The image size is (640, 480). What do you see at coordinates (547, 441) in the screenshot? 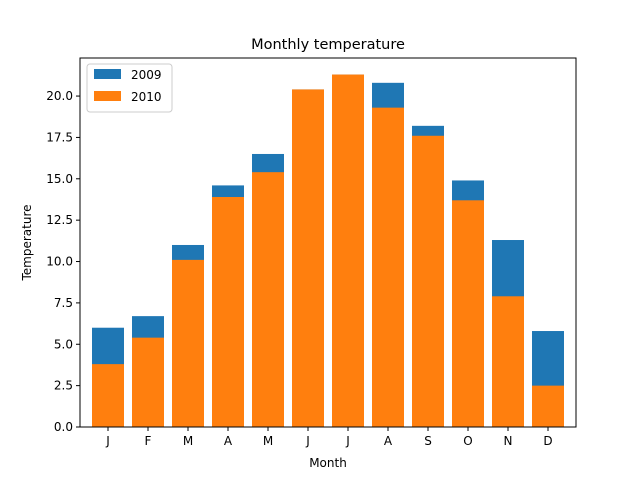
I see `x-tick-label-11: D` at bounding box center [547, 441].